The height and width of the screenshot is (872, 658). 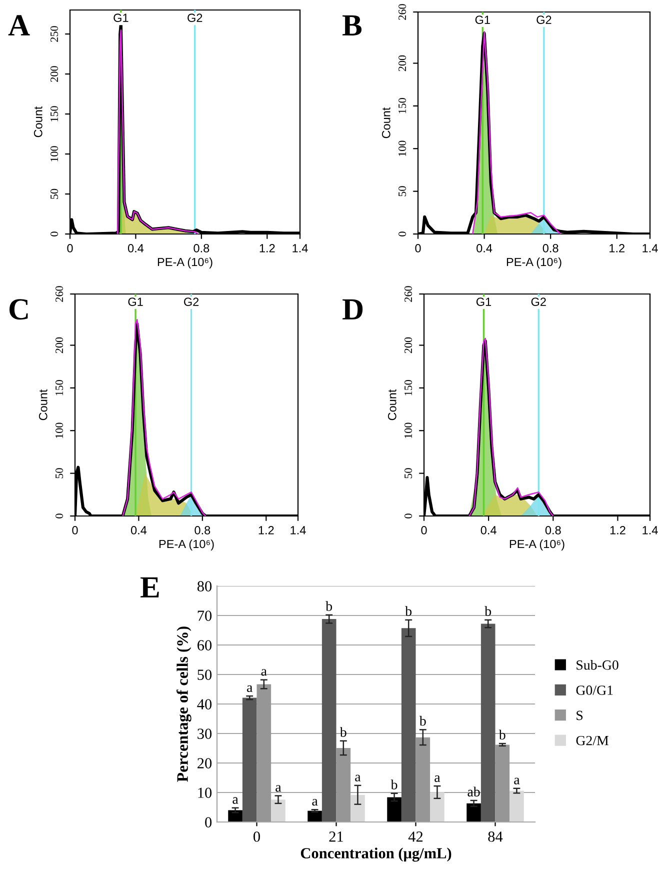 I want to click on y-tick-label: 10, so click(x=205, y=793).